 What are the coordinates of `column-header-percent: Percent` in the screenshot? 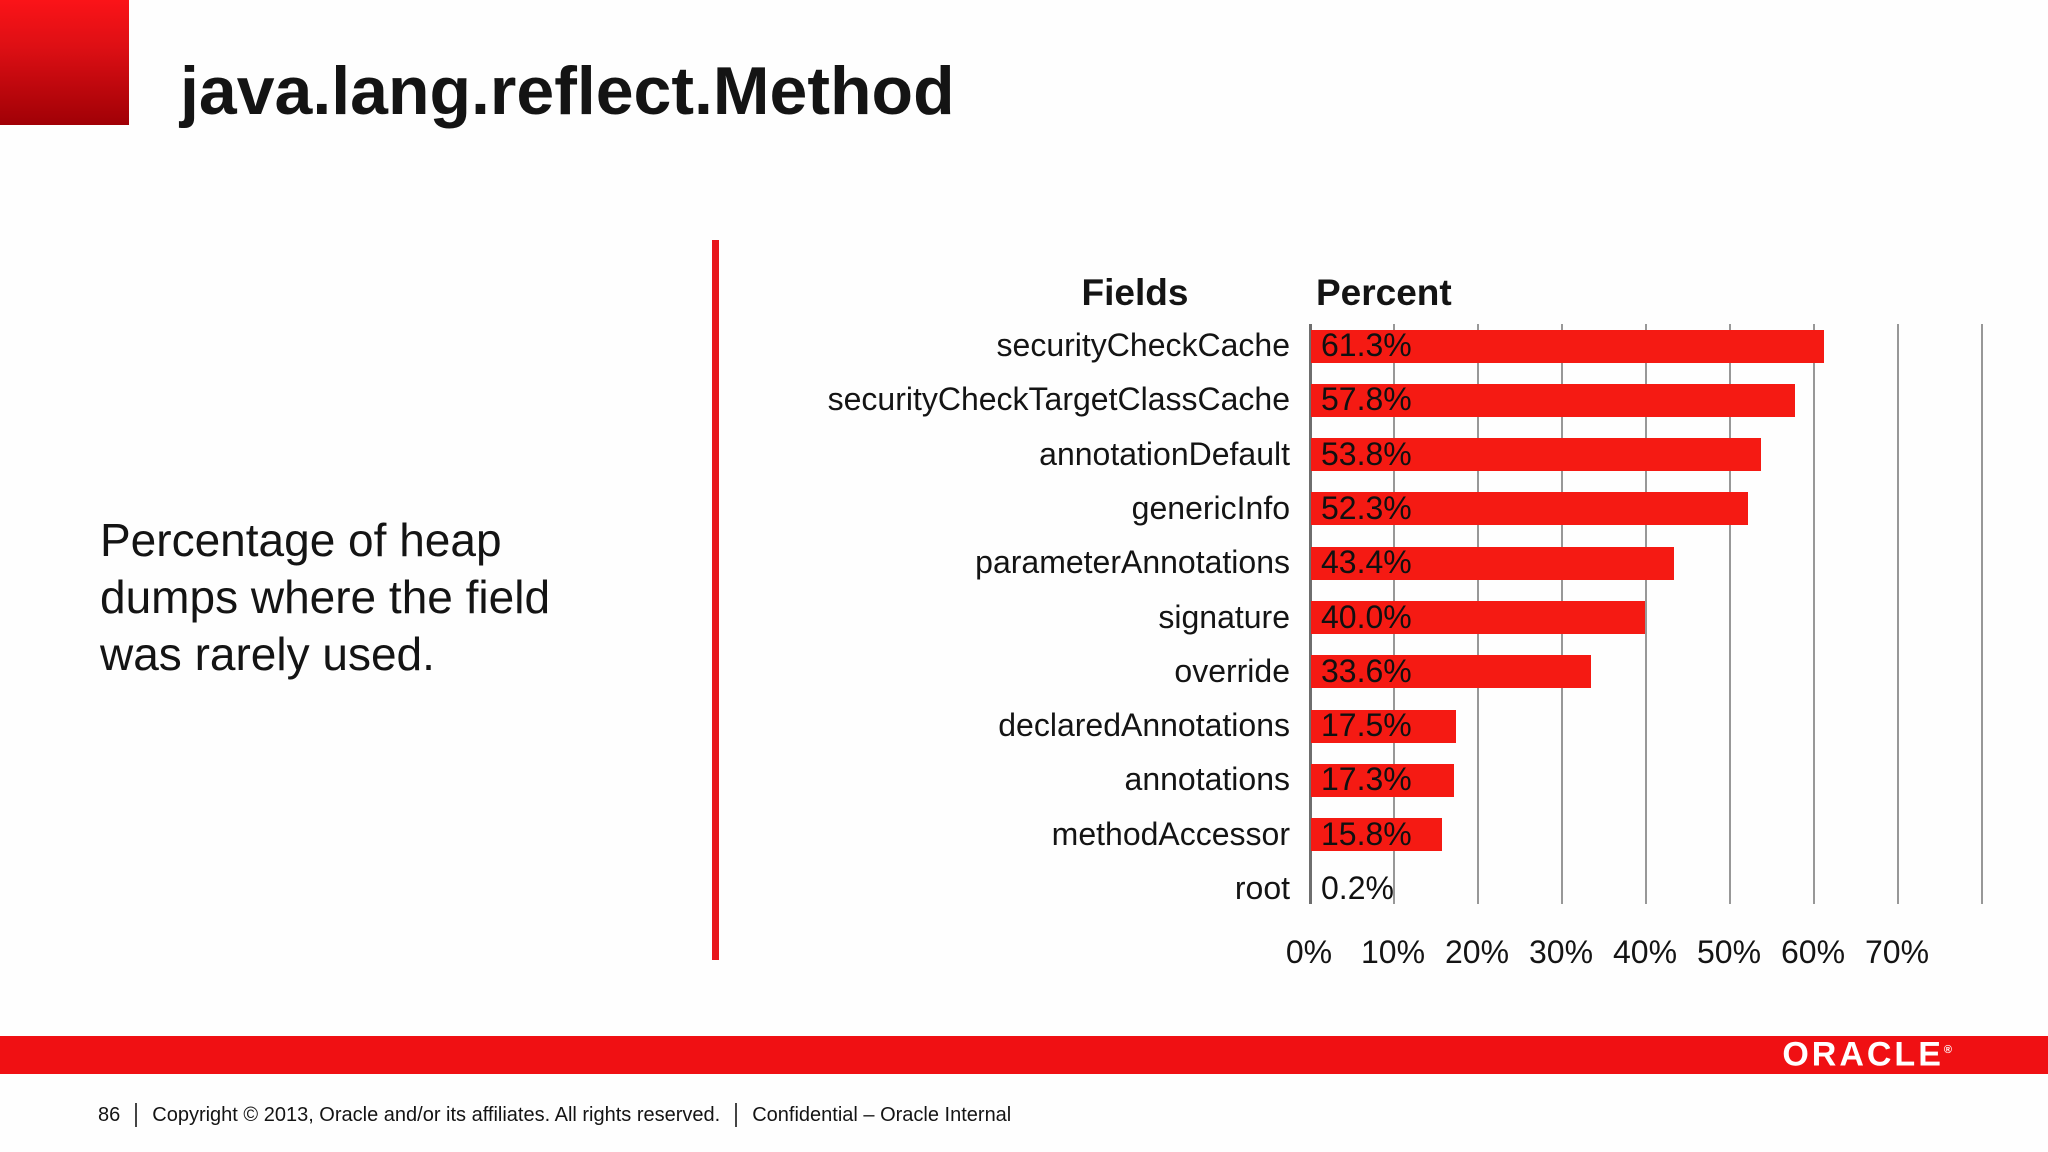 It's located at (1384, 292).